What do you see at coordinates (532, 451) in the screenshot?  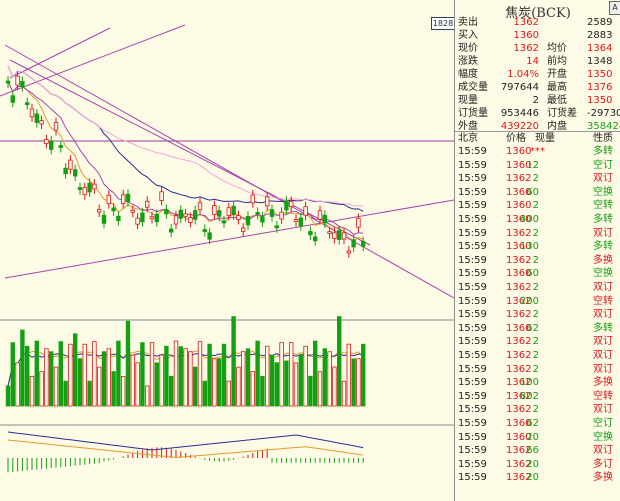 I see `trade-volume: 66` at bounding box center [532, 451].